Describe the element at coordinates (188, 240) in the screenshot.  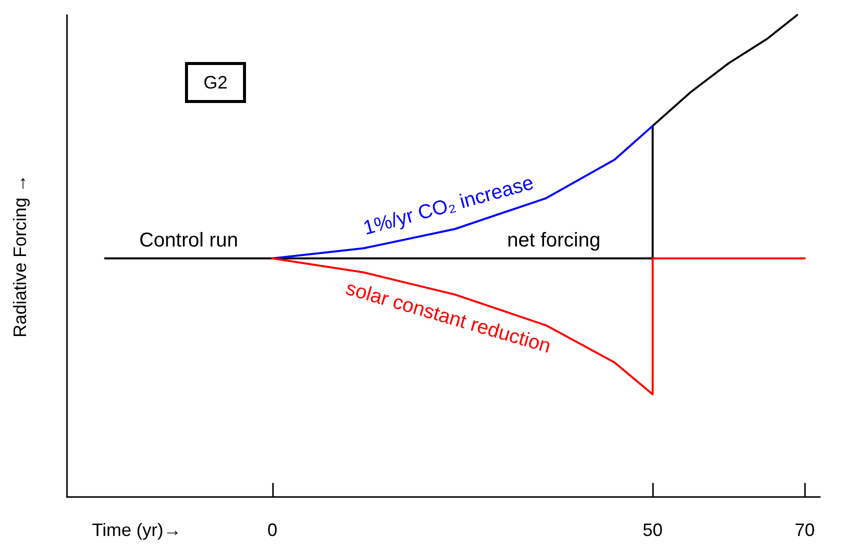
I see `annotation: Control run` at that location.